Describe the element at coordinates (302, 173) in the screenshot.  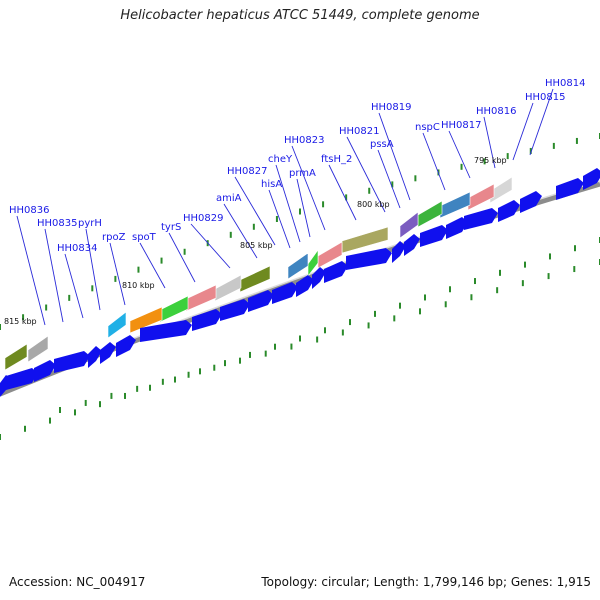
I see `gene-label: prmA` at that location.